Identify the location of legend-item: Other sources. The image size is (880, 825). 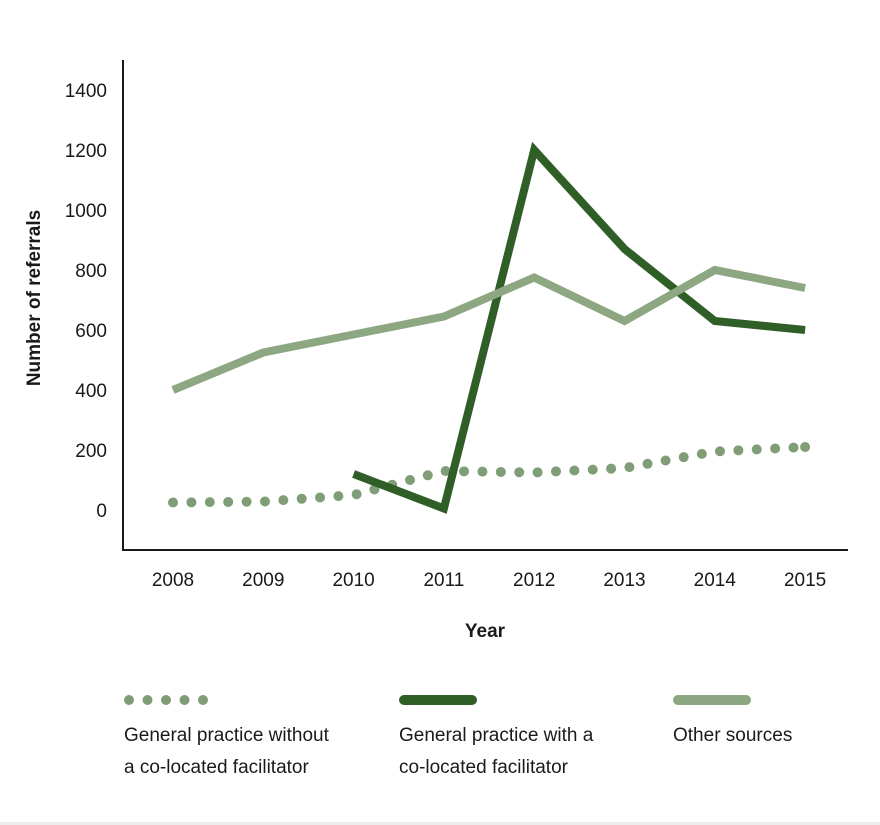
(732, 720).